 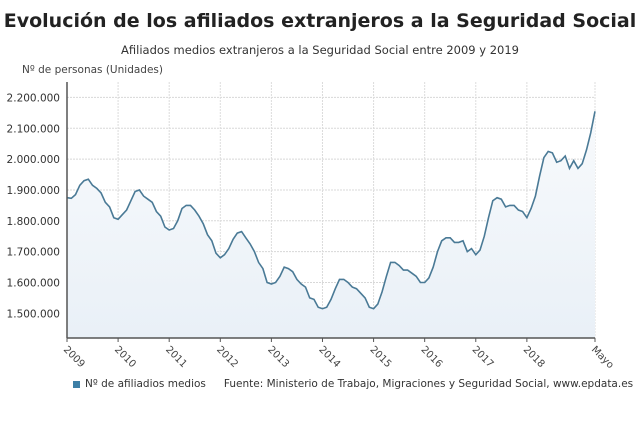 What do you see at coordinates (33, 98) in the screenshot?
I see `y-tick-label: 2.200.000` at bounding box center [33, 98].